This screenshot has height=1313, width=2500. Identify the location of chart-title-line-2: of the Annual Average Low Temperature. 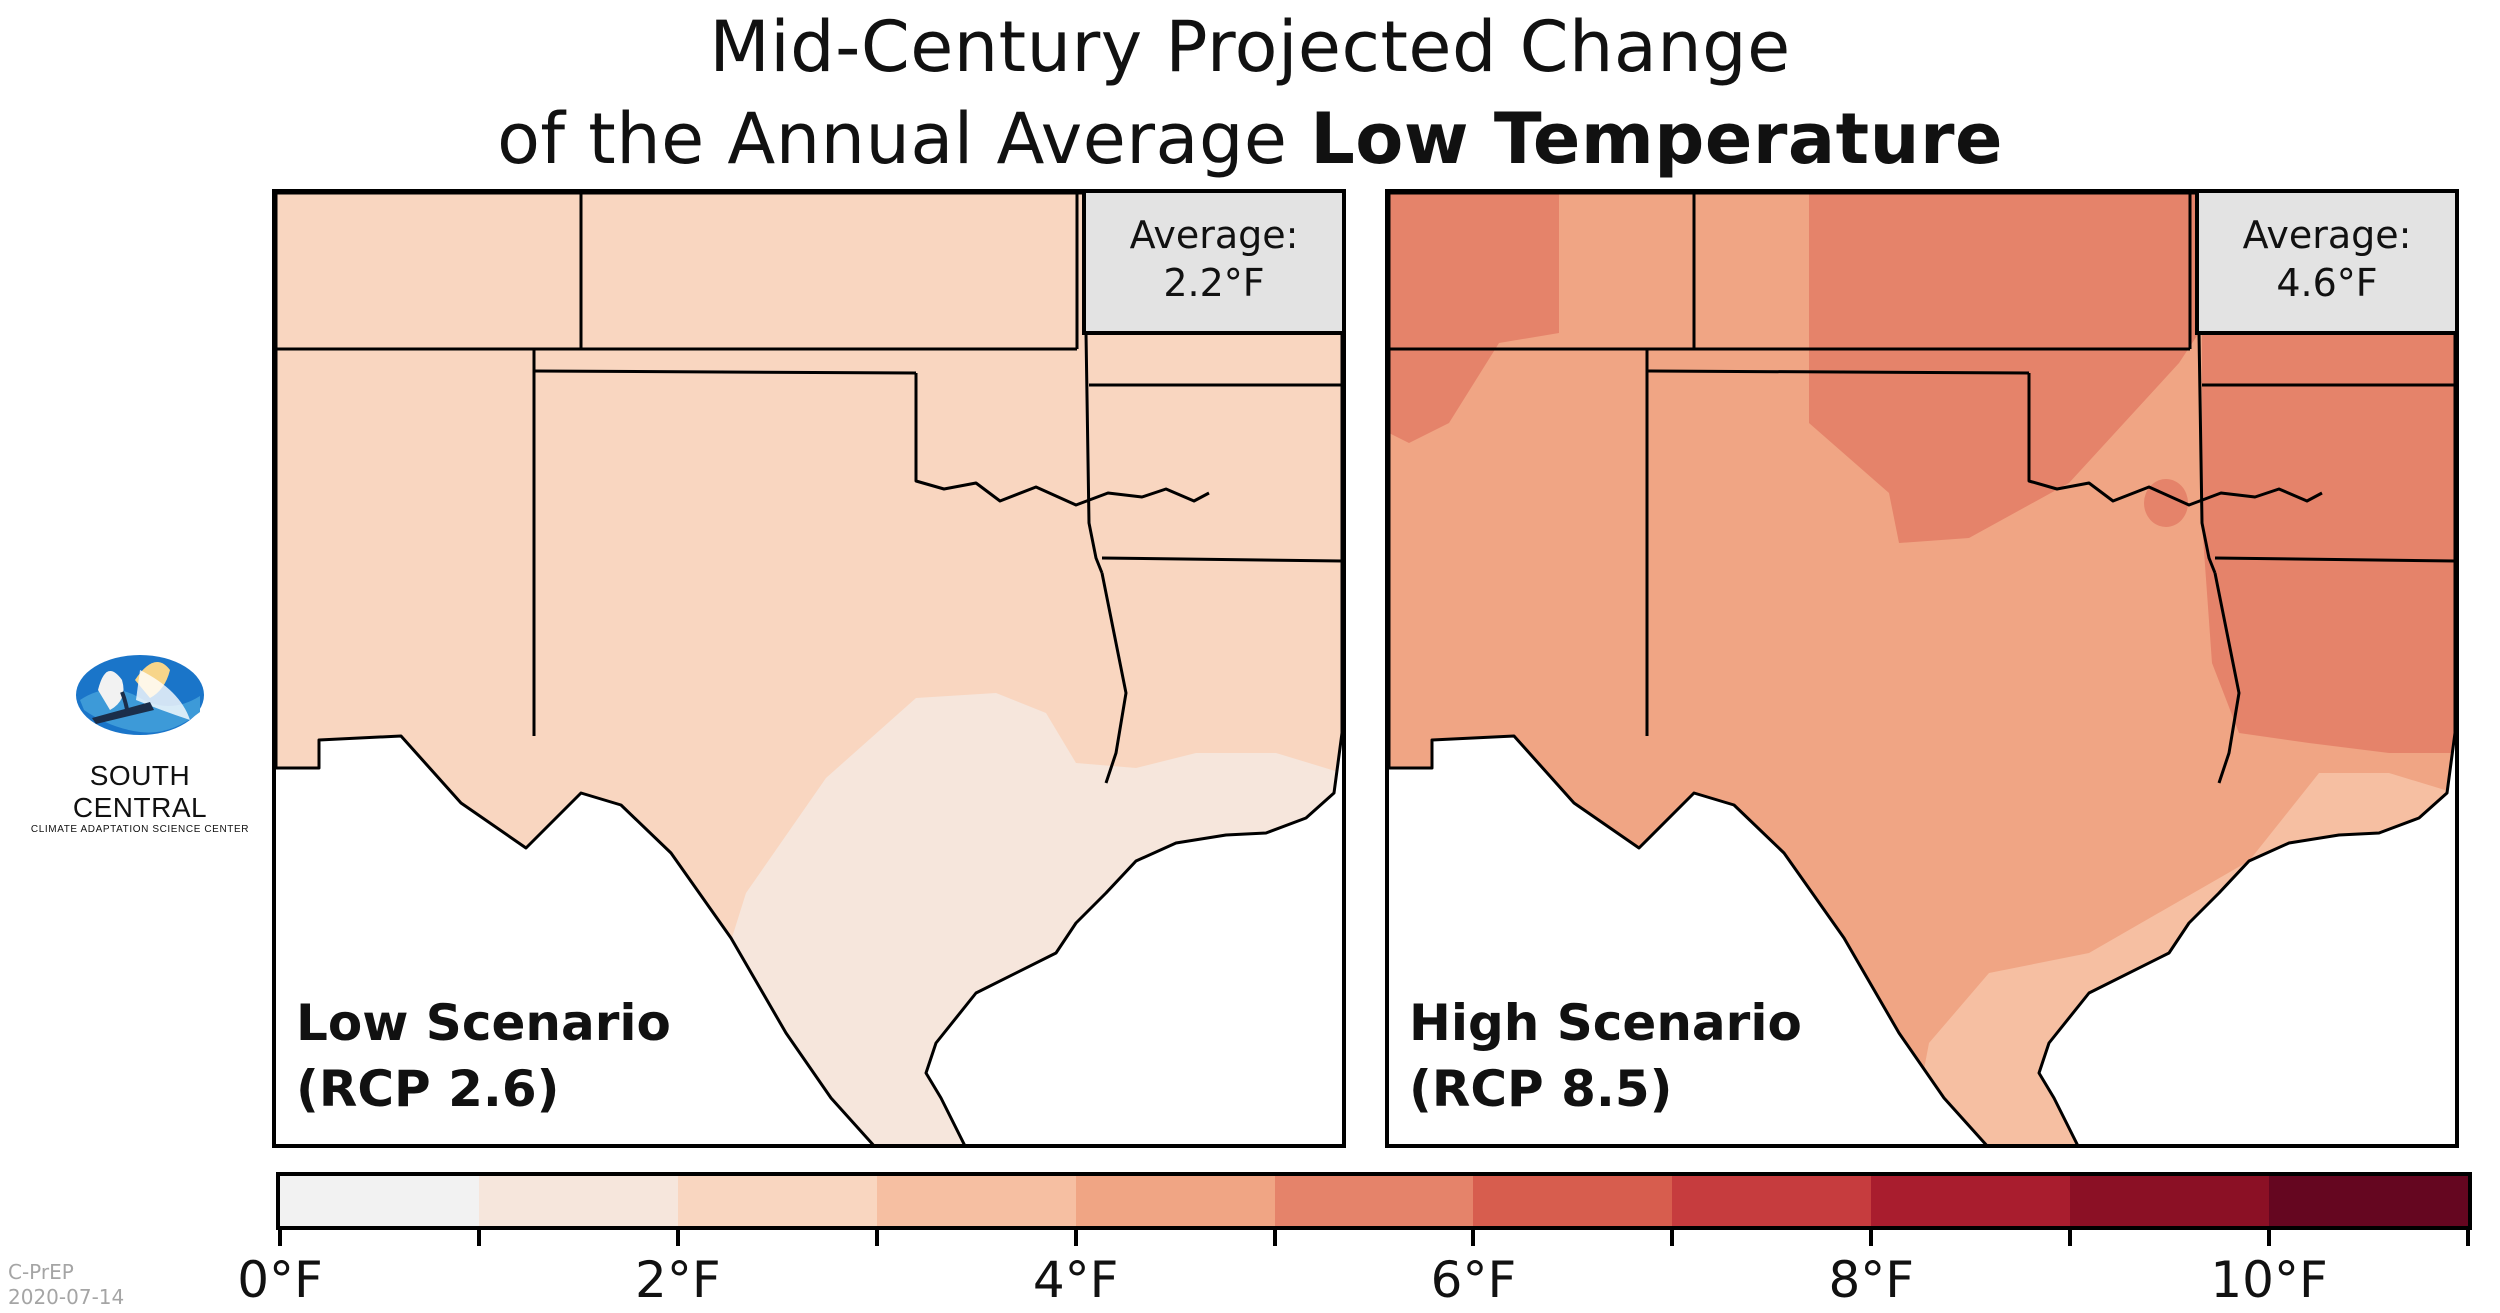
(1250, 139).